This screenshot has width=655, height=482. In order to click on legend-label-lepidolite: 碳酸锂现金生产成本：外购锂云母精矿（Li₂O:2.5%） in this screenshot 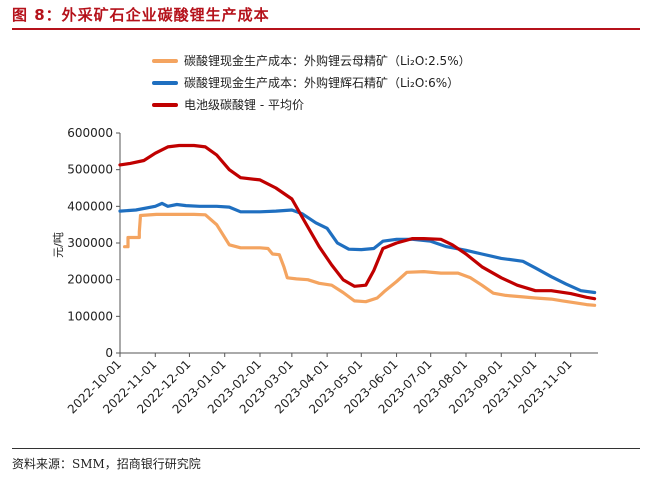, I will do `click(327, 61)`.